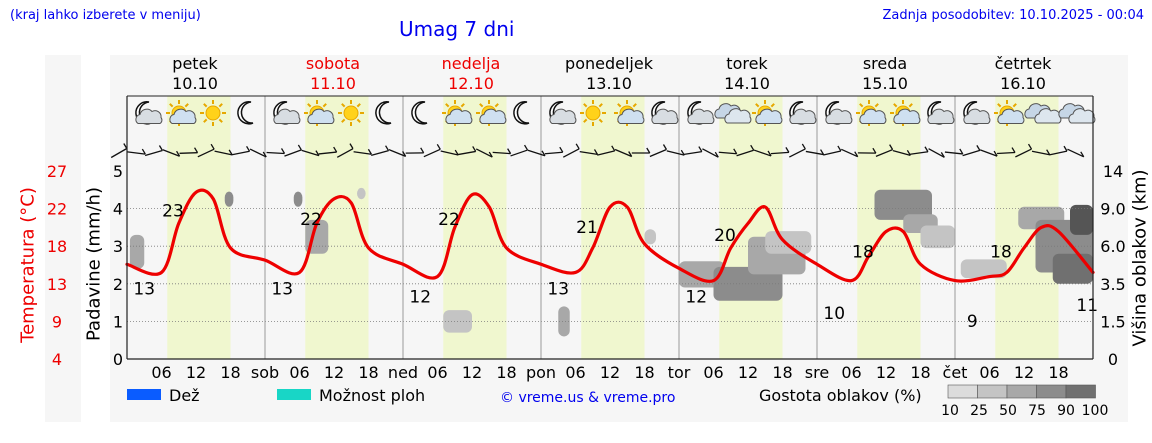 This screenshot has height=443, width=1152. I want to click on cloud-density-tick: 100, so click(1095, 411).